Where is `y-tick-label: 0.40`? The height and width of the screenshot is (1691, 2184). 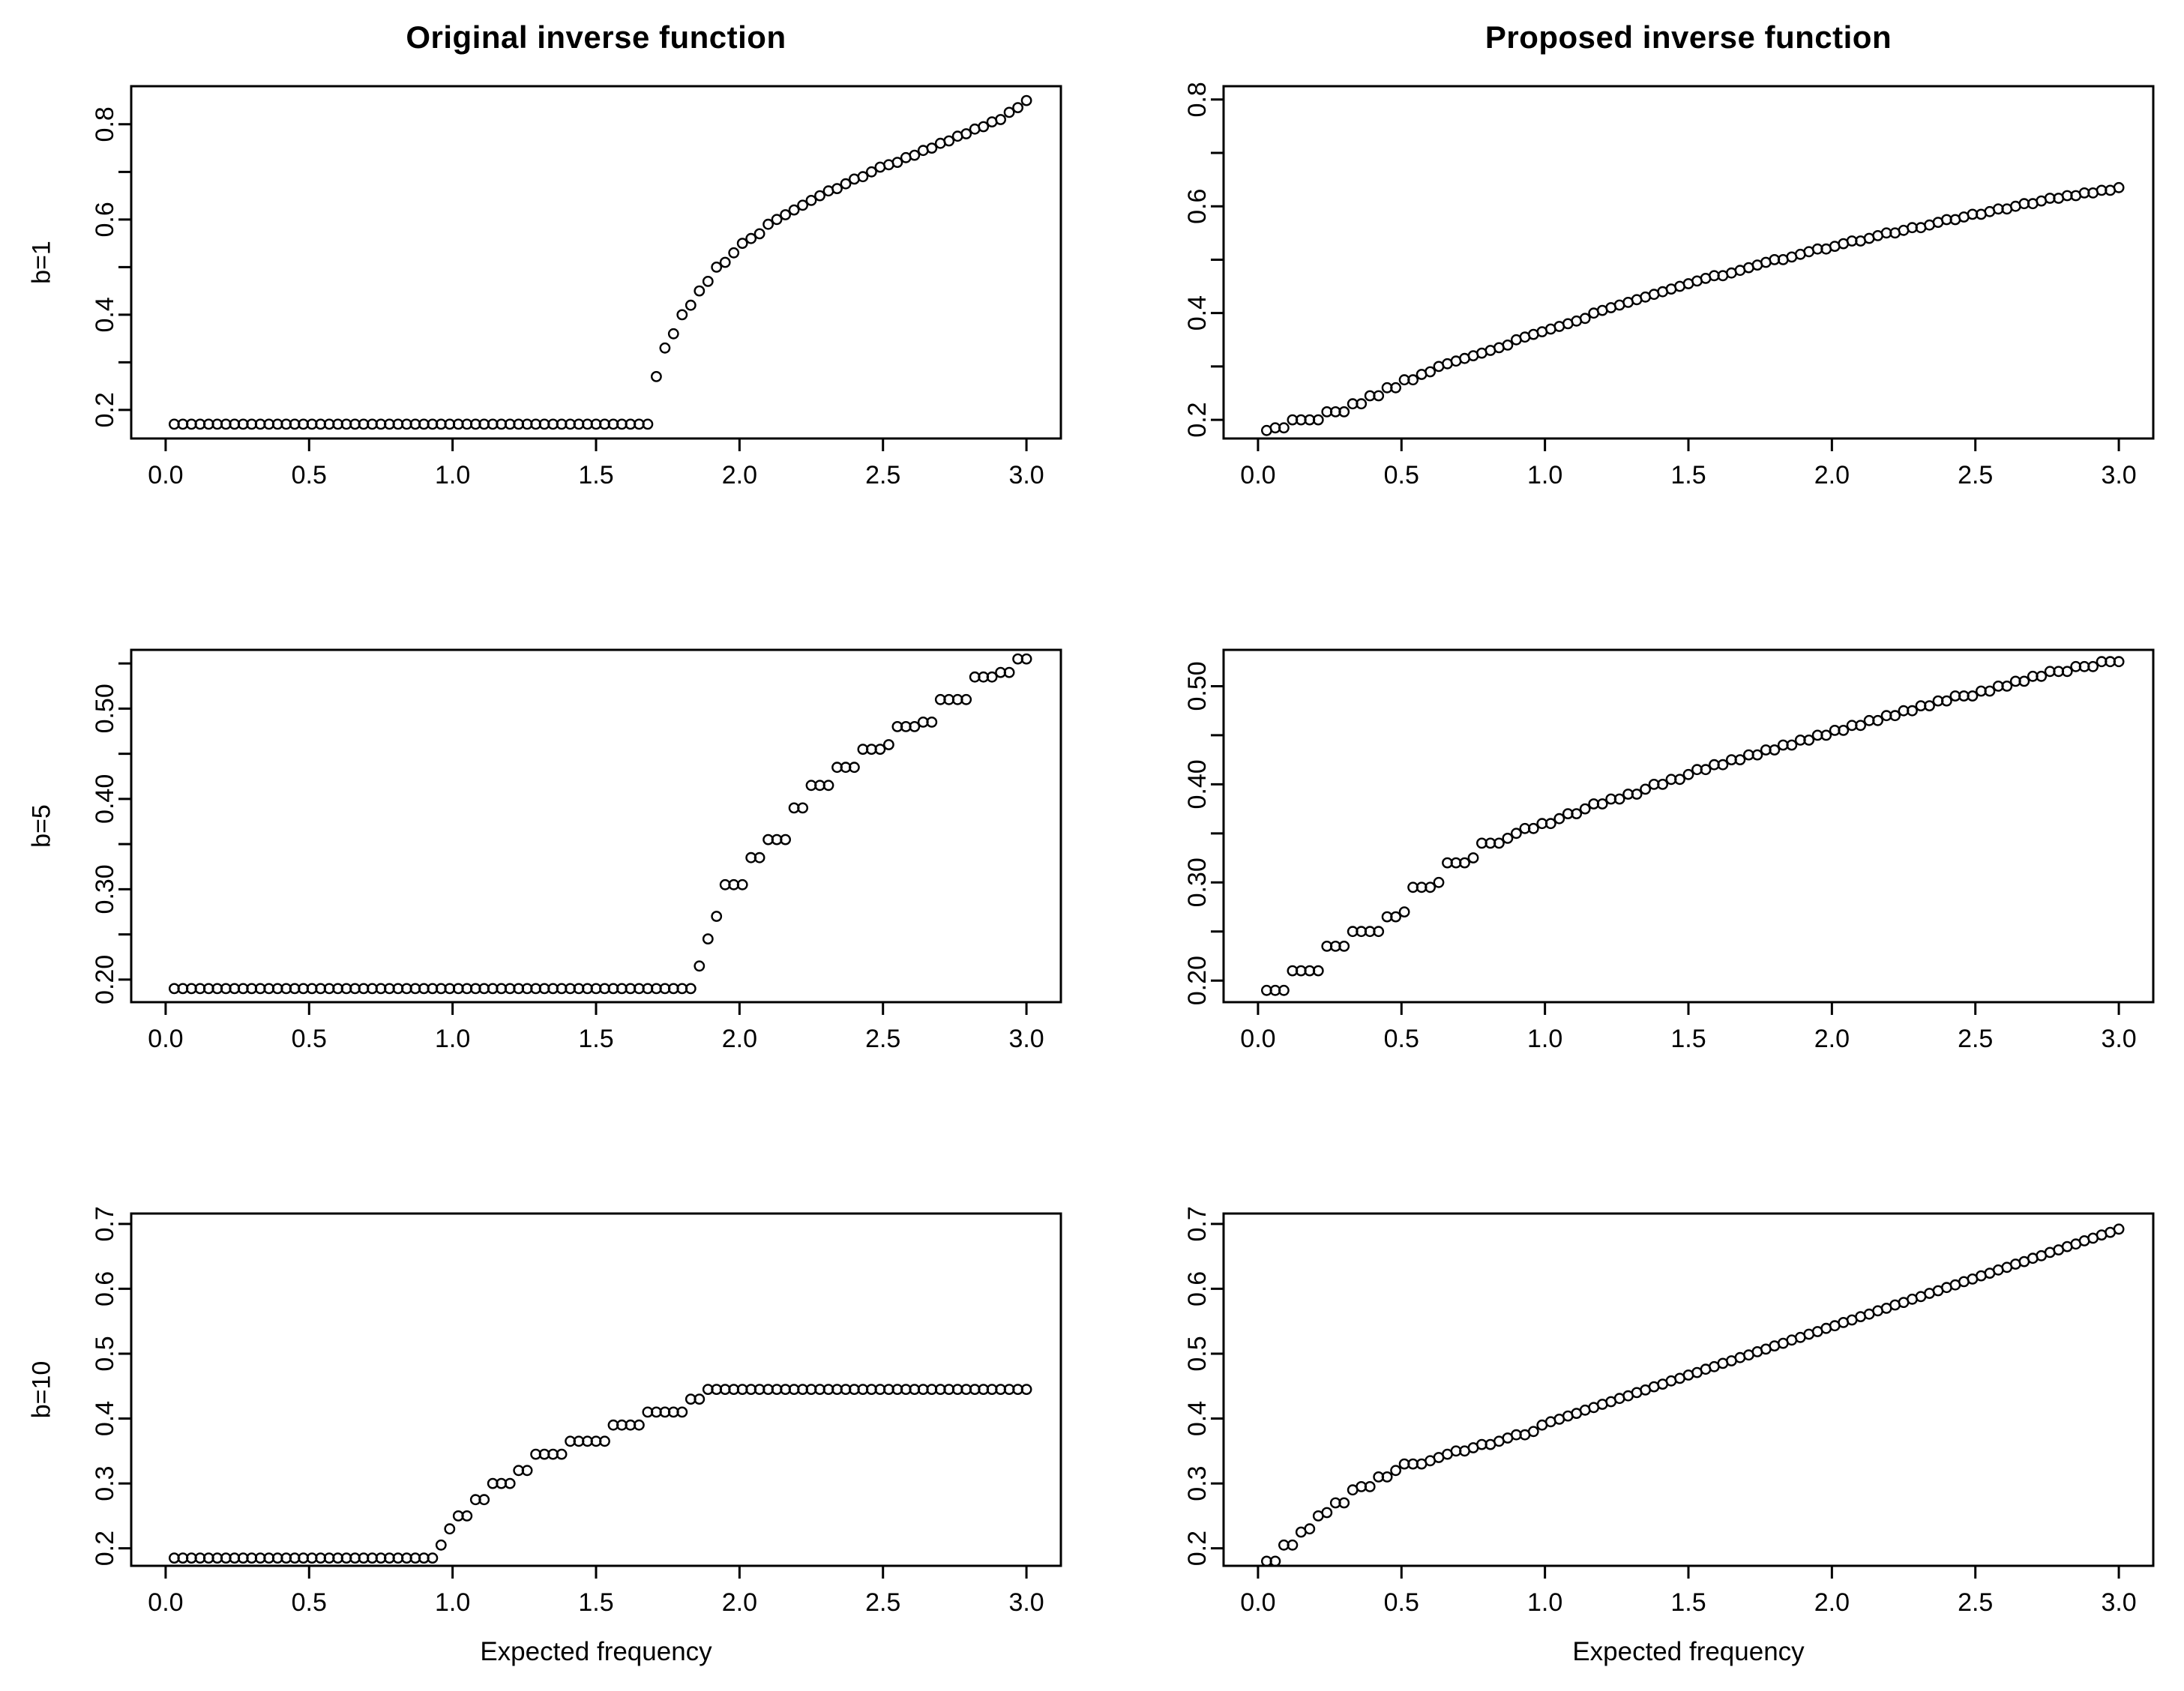
y-tick-label: 0.40 is located at coordinates (105, 799).